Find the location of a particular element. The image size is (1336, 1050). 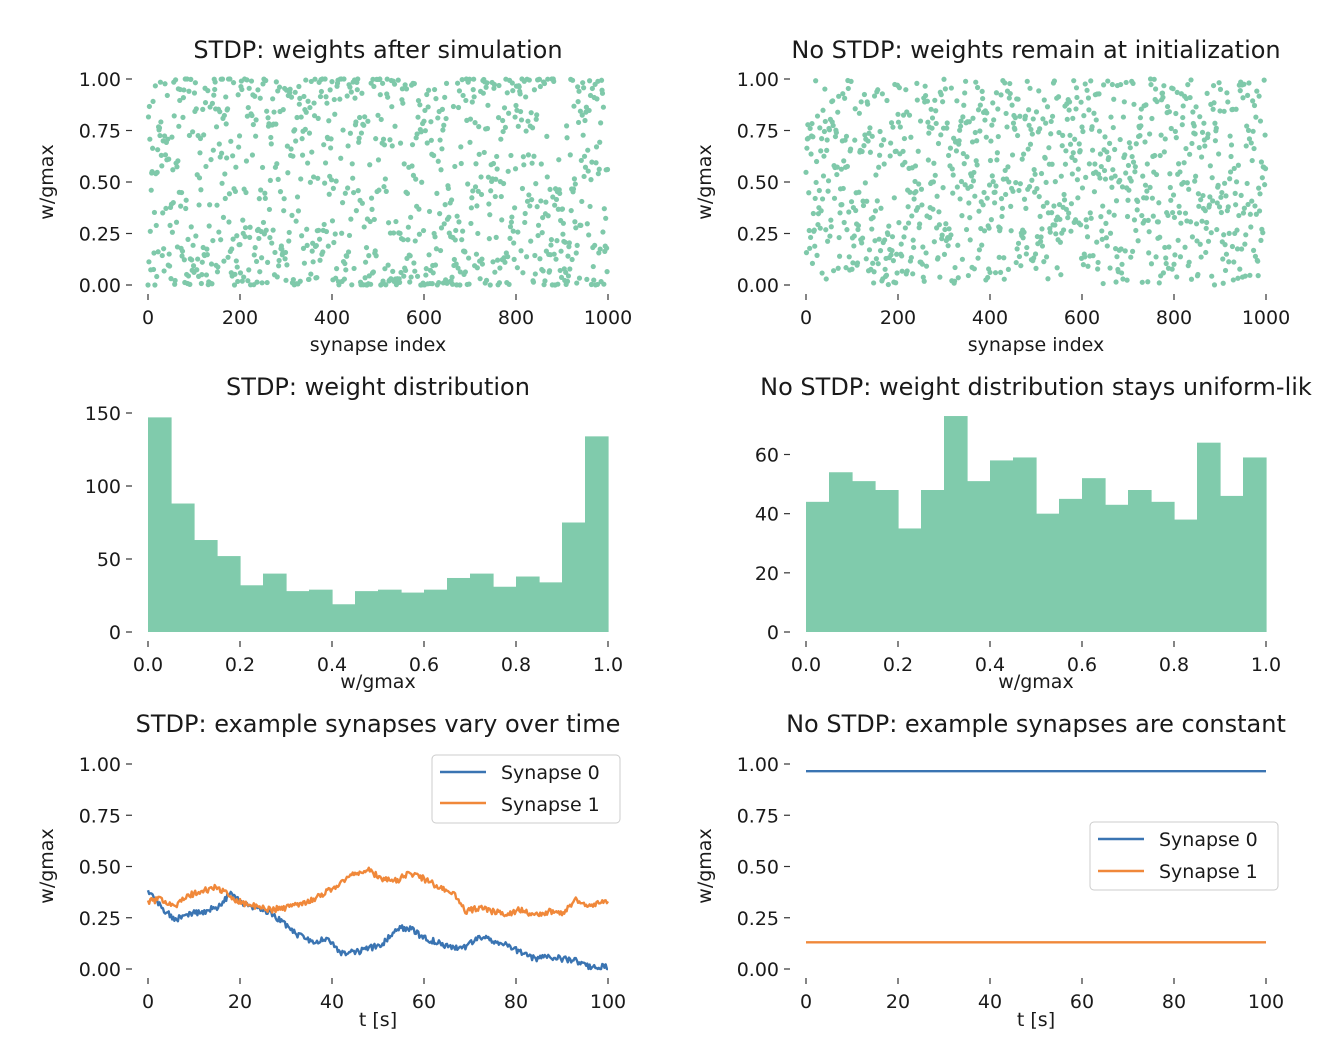

y-tick-label: 150 is located at coordinates (103, 414).